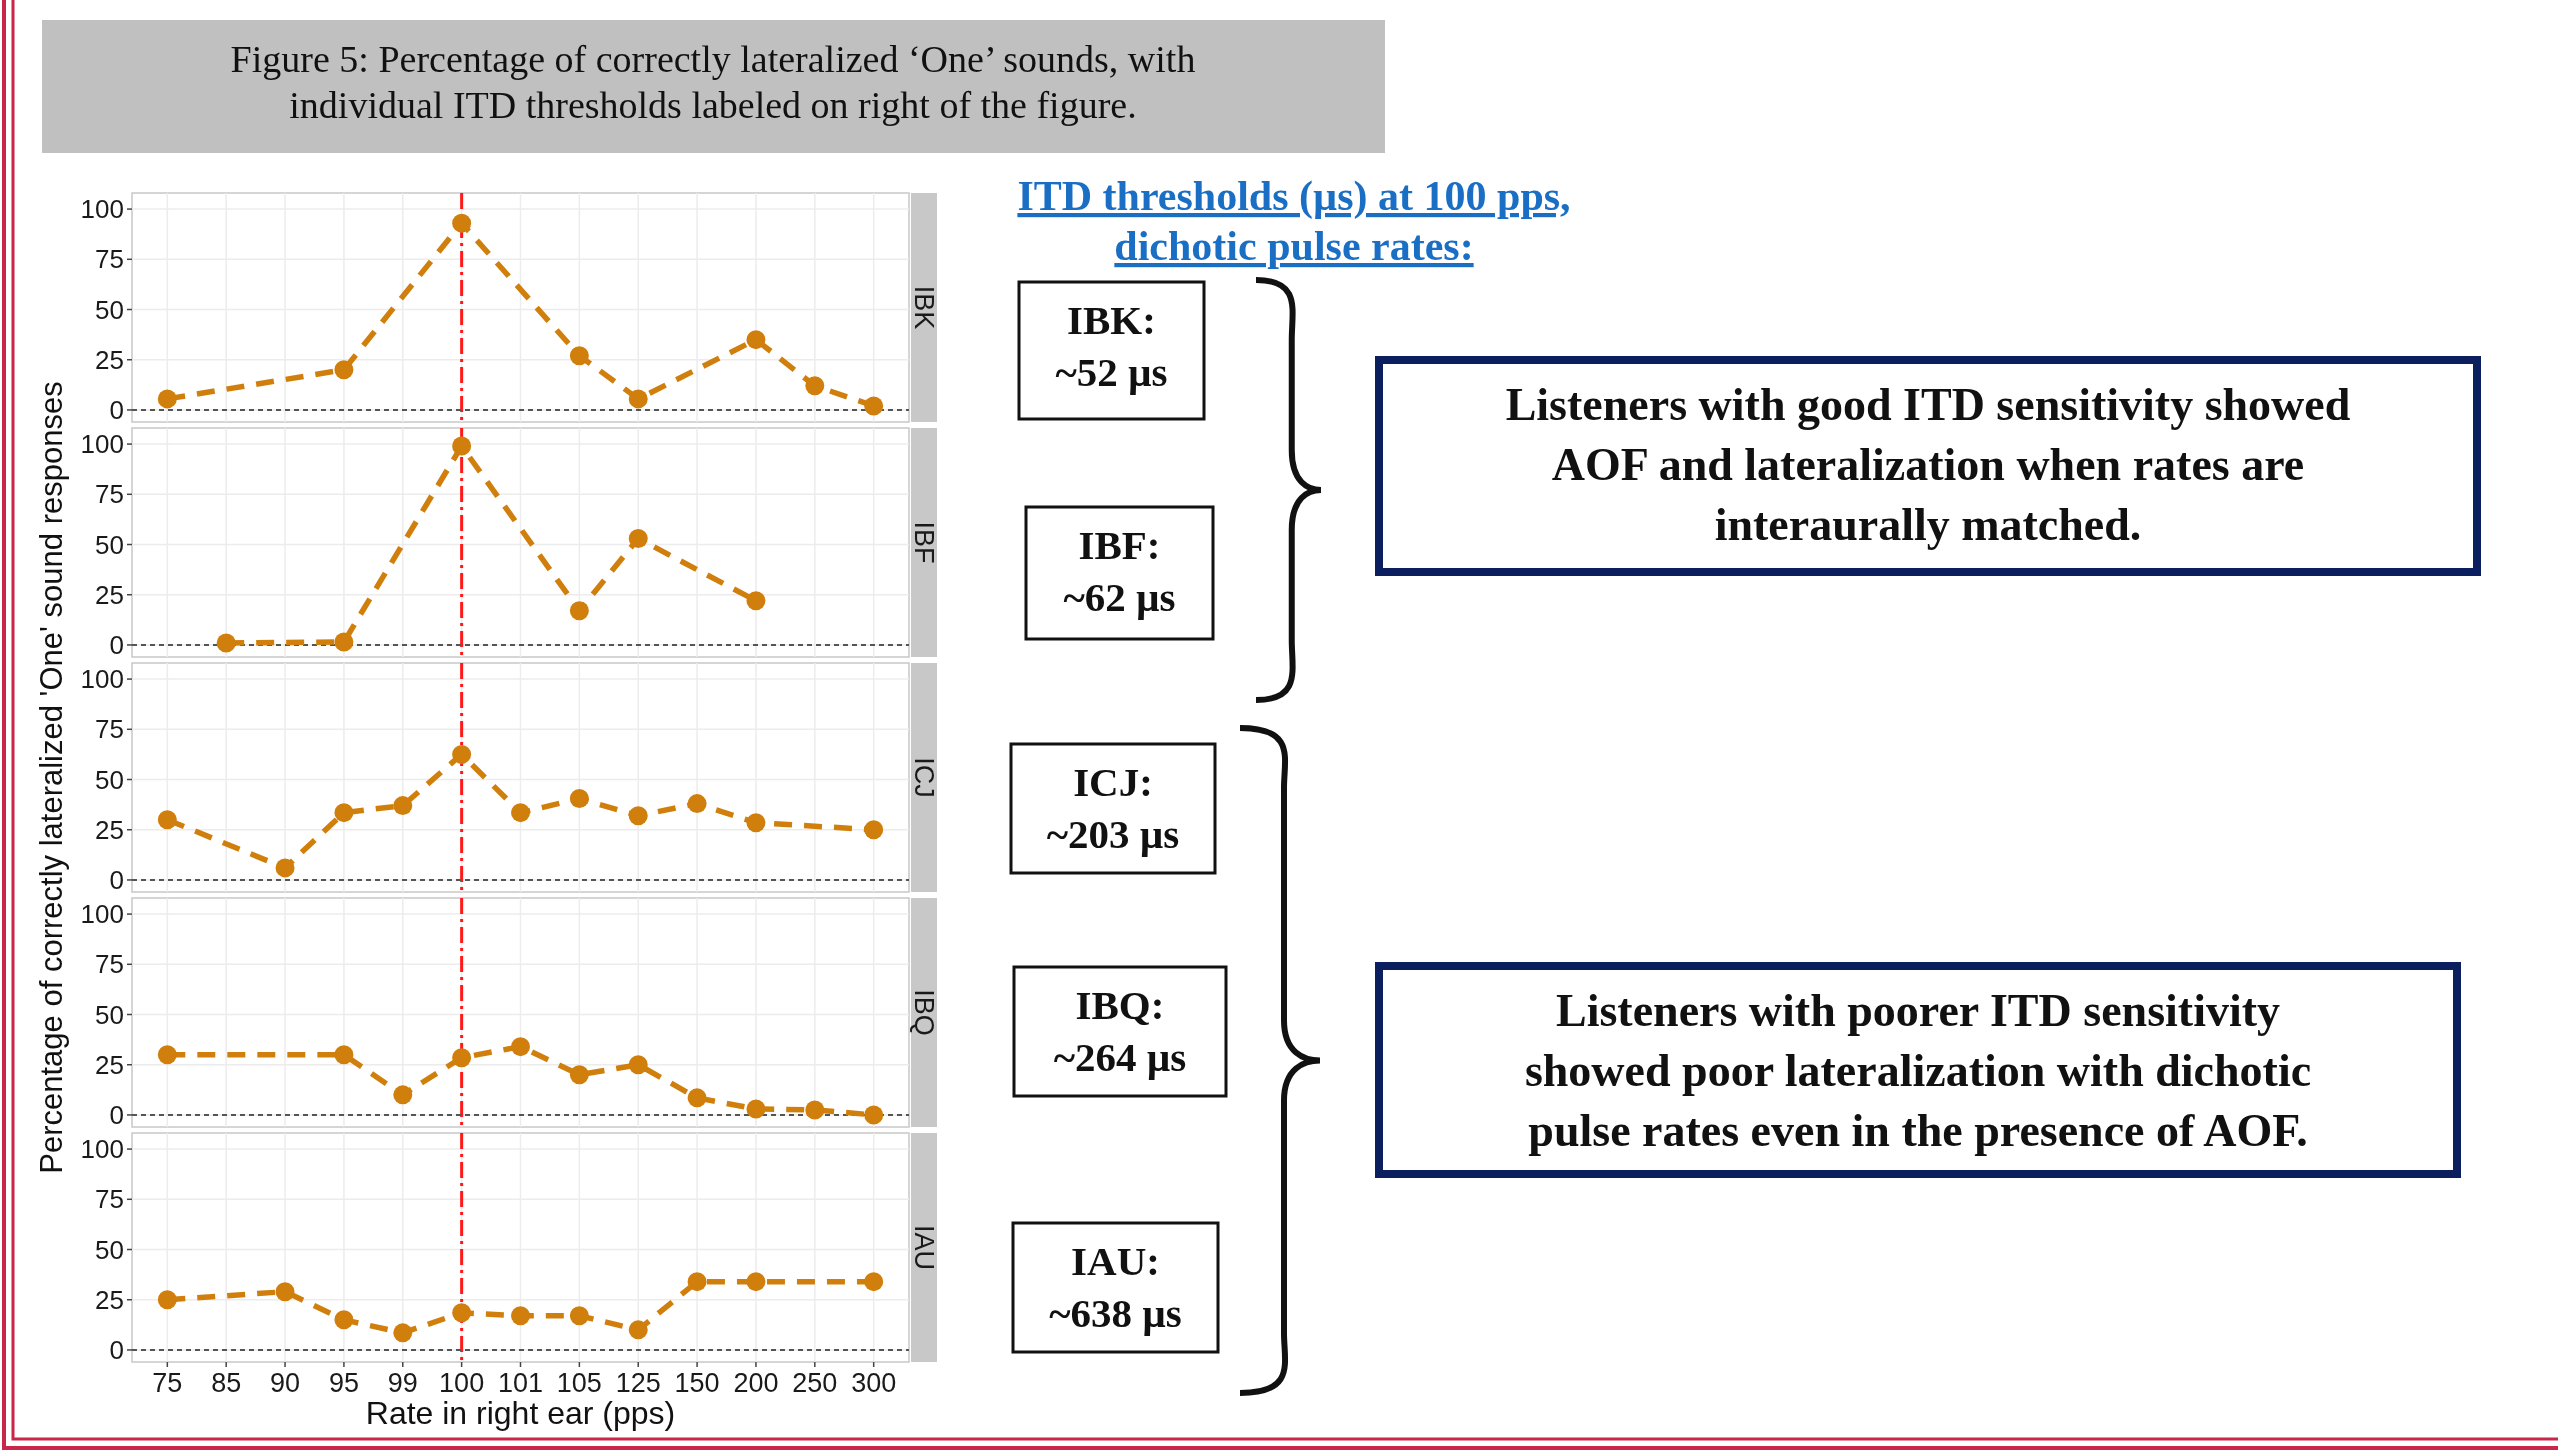  Describe the element at coordinates (402, 1383) in the screenshot. I see `x-tick-label: 99` at that location.